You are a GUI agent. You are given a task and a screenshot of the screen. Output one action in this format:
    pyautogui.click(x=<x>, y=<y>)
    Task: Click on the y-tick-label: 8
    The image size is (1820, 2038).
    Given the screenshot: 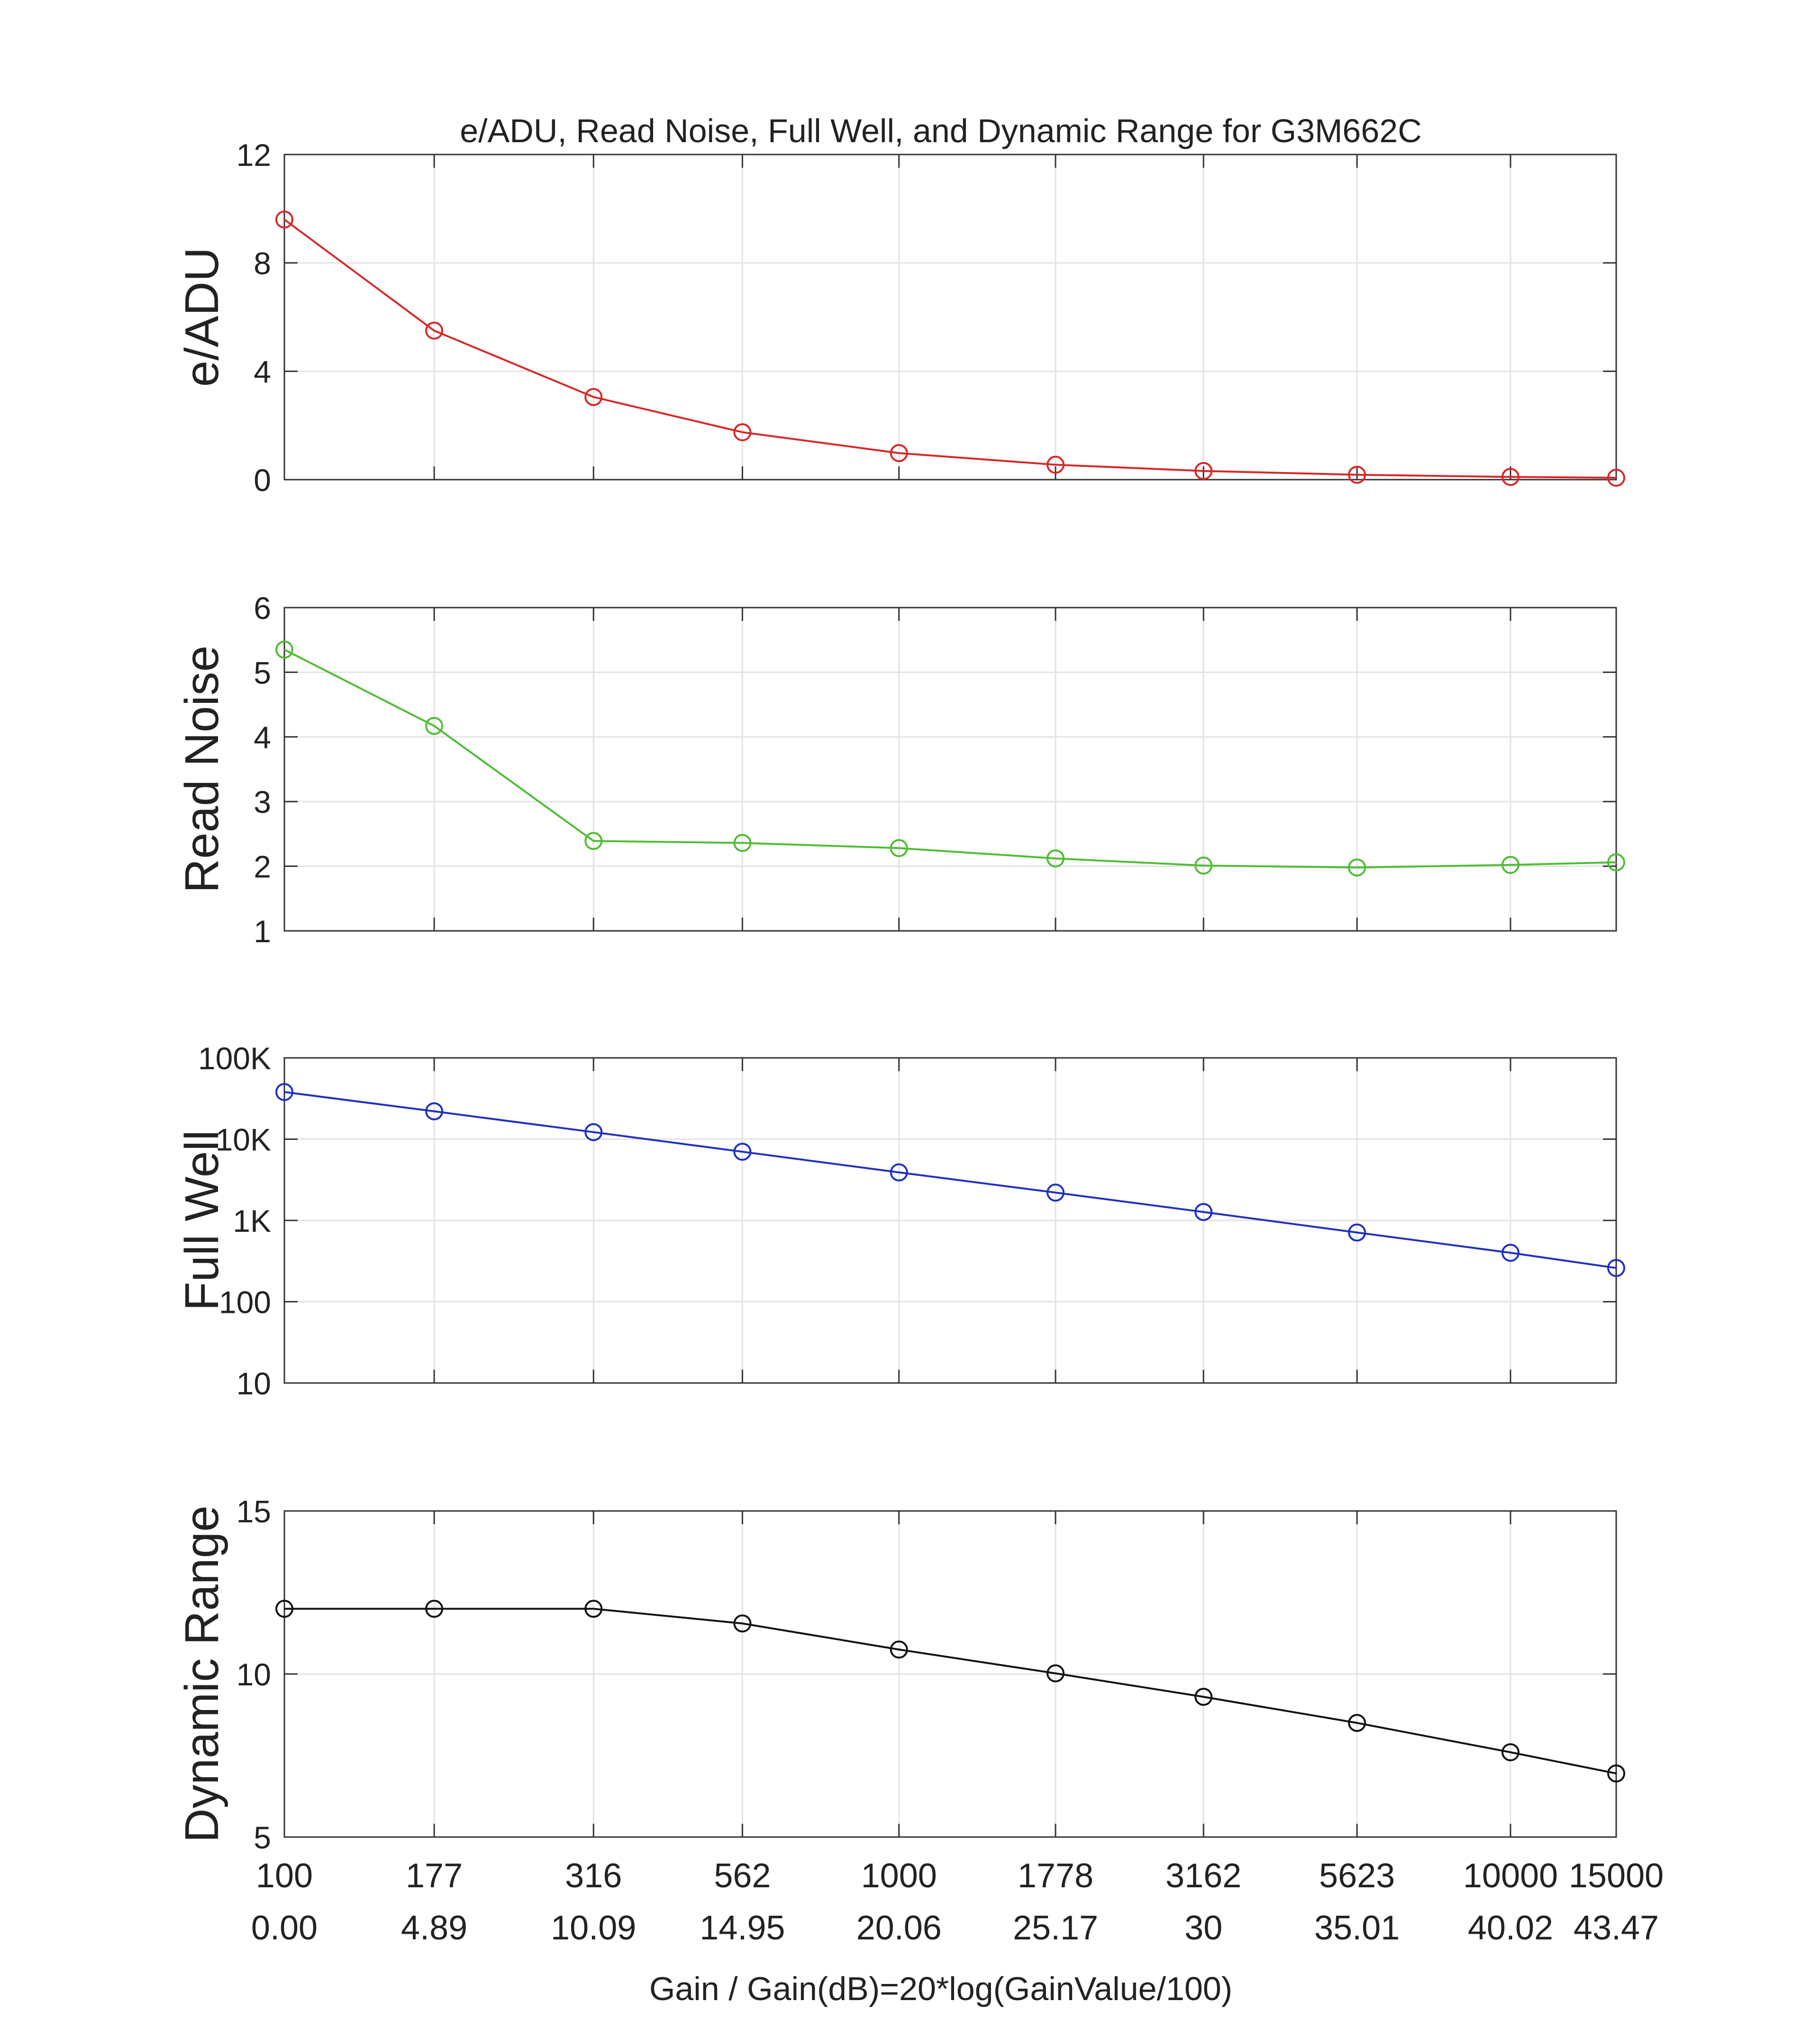 What is the action you would take?
    pyautogui.click(x=262, y=263)
    